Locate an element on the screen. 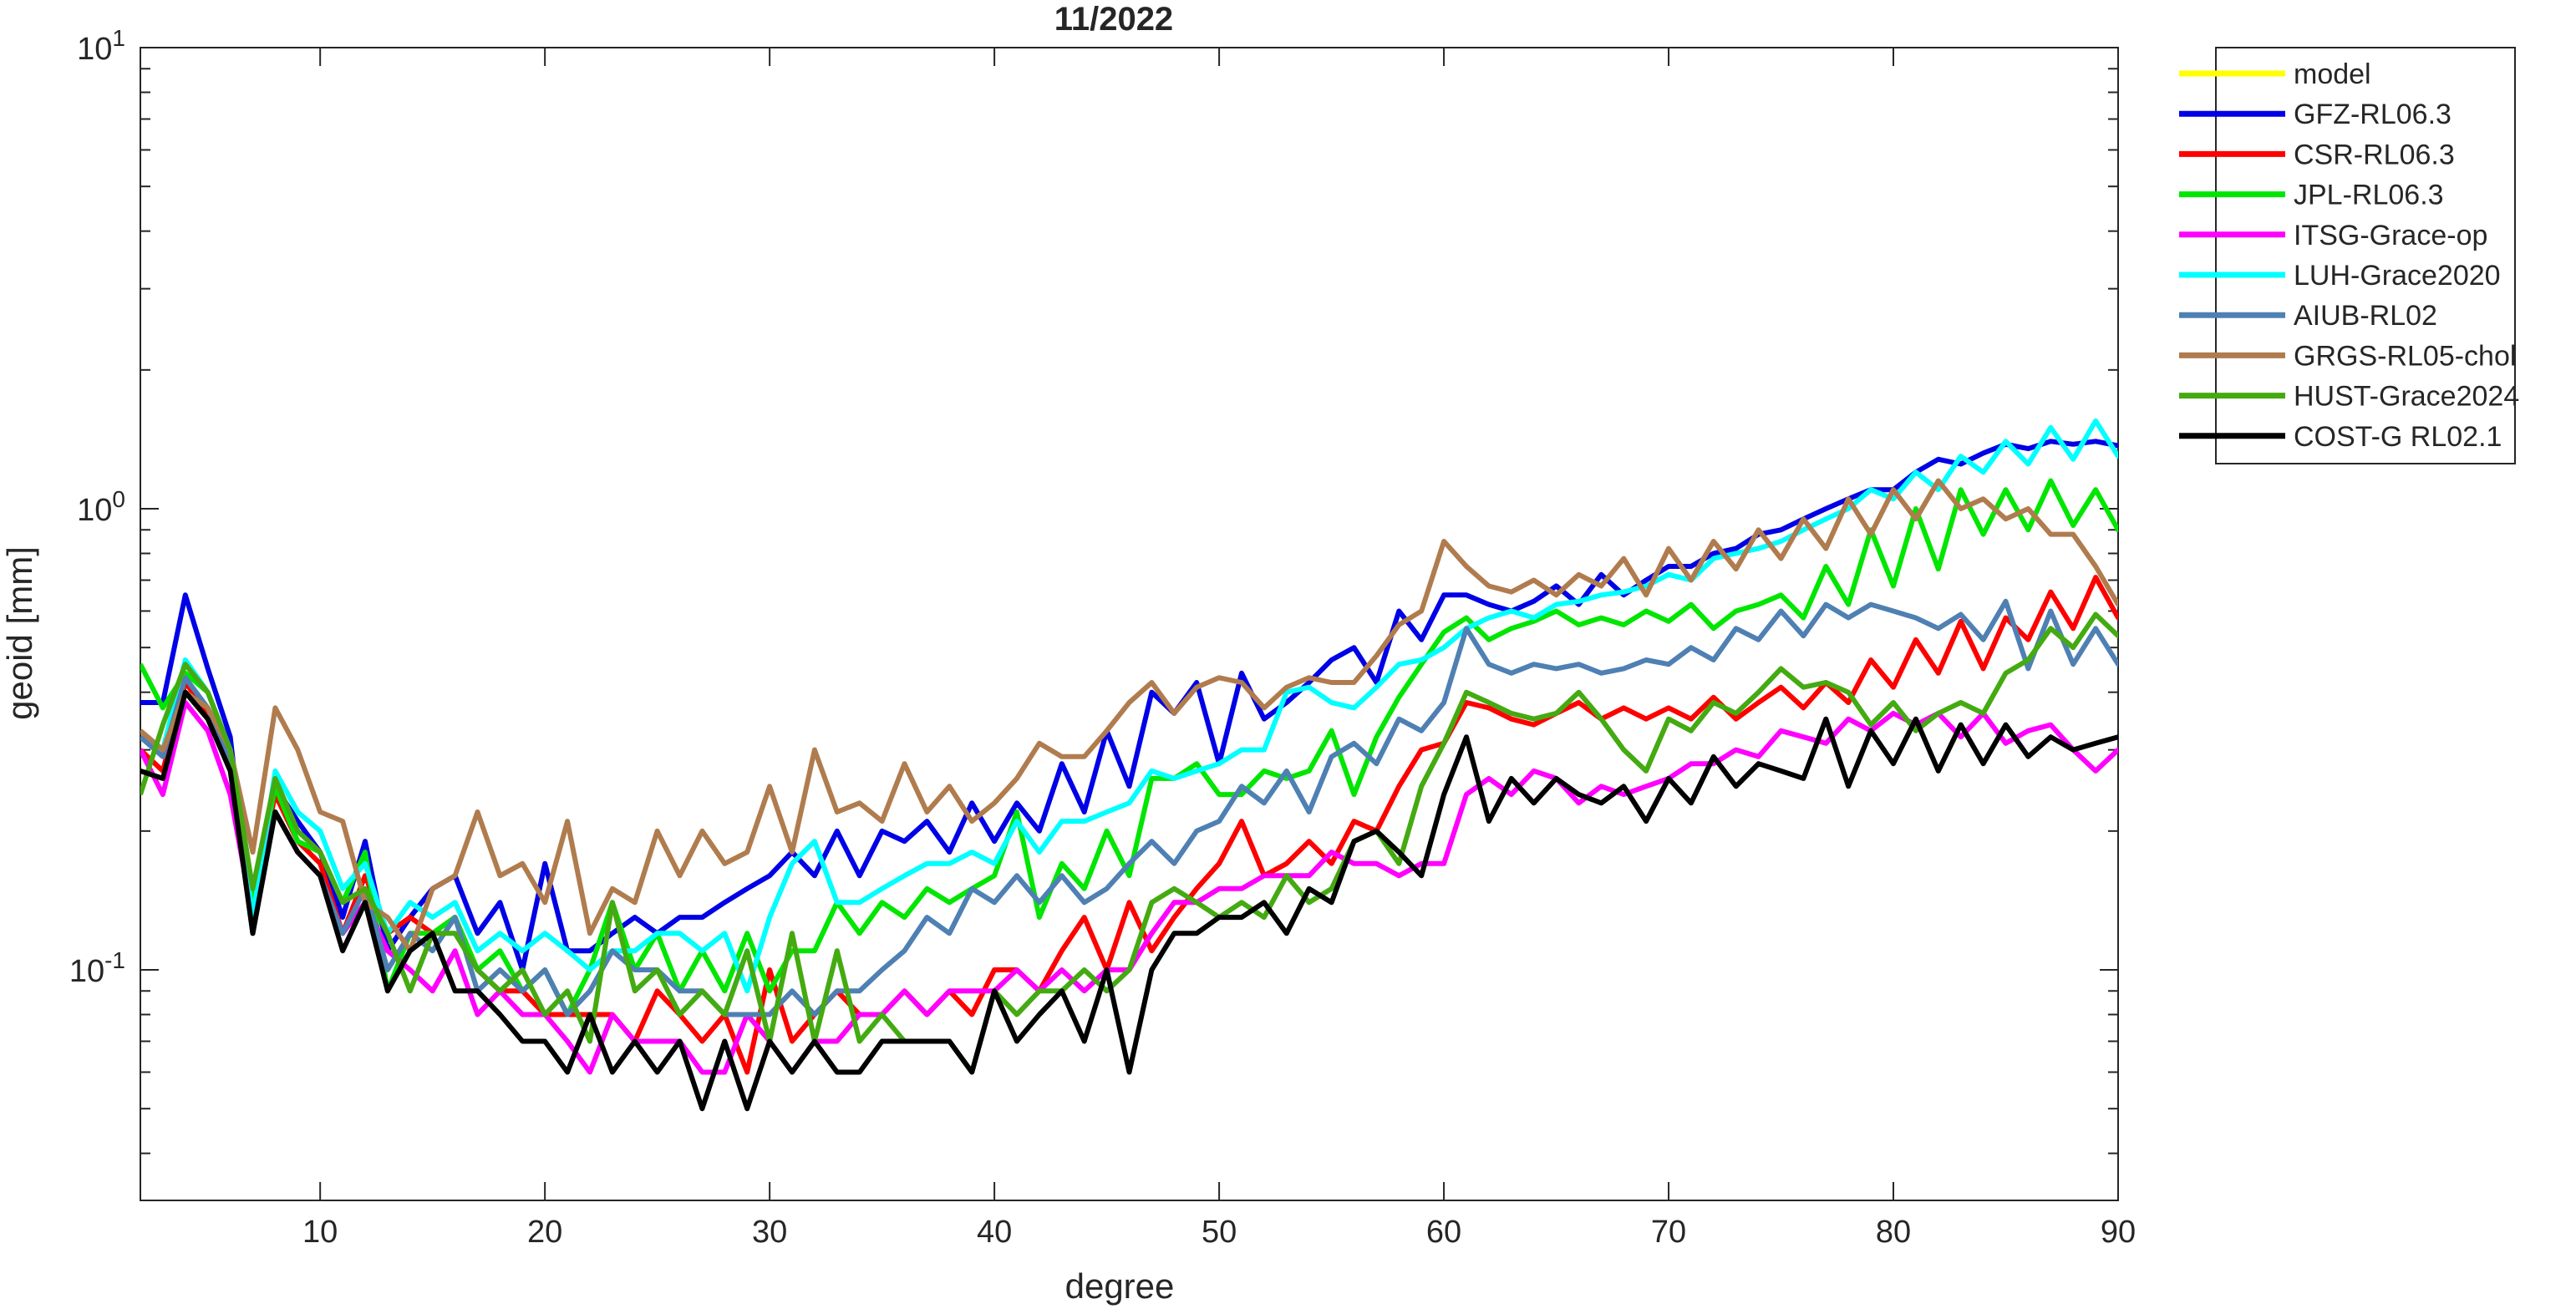 The height and width of the screenshot is (1309, 2576). legend-label: HUST-Grace2024 is located at coordinates (2406, 397).